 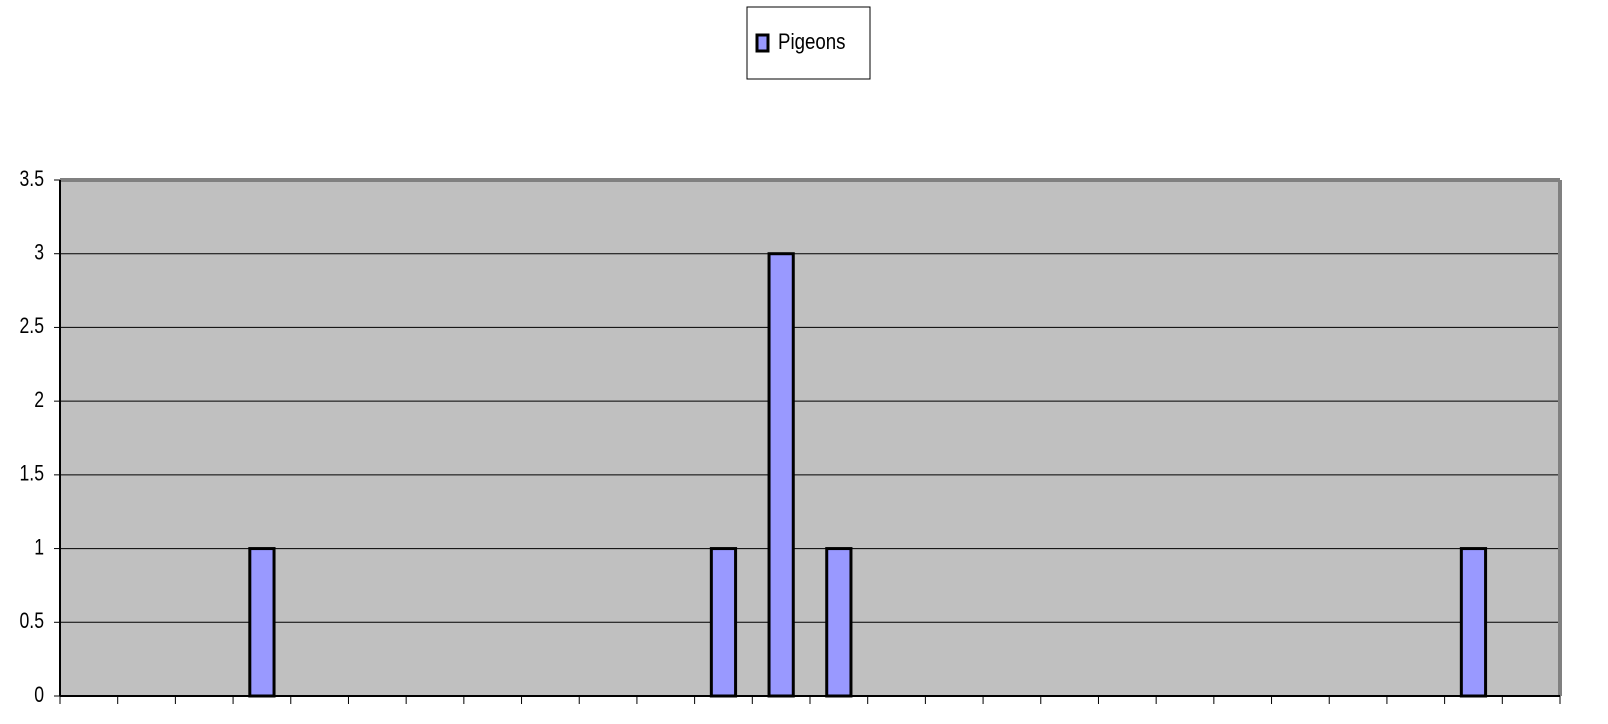 What do you see at coordinates (39, 253) in the screenshot?
I see `y-tick-label: 3` at bounding box center [39, 253].